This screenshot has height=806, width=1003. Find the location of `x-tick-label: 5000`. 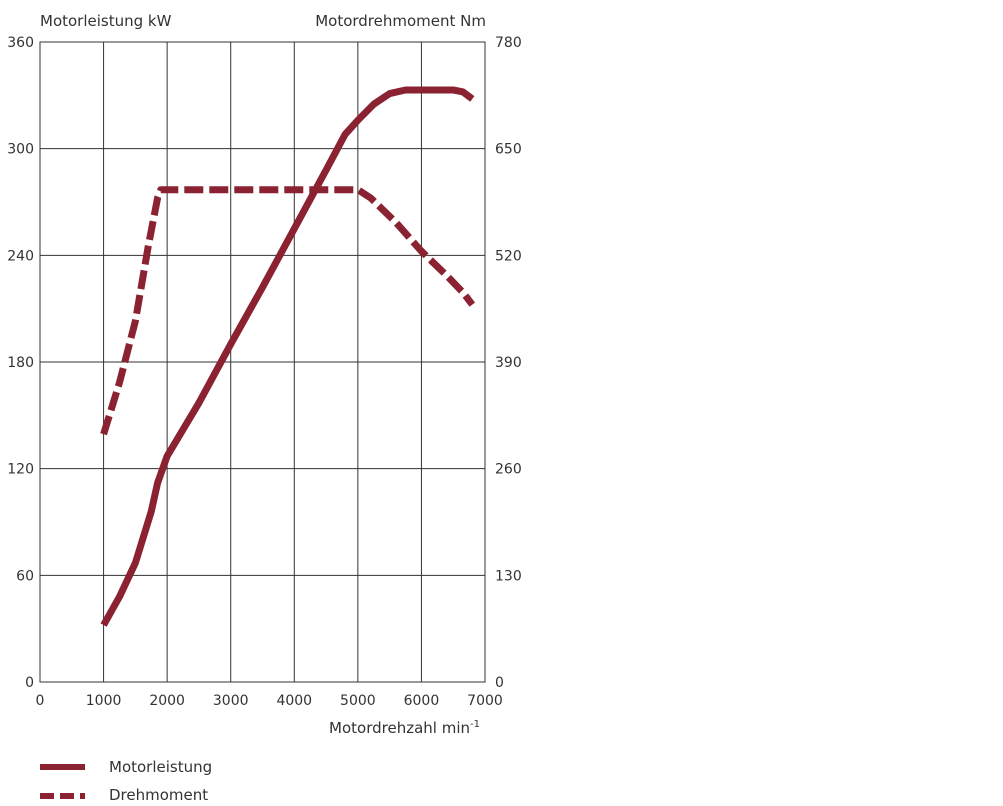

x-tick-label: 5000 is located at coordinates (358, 701).